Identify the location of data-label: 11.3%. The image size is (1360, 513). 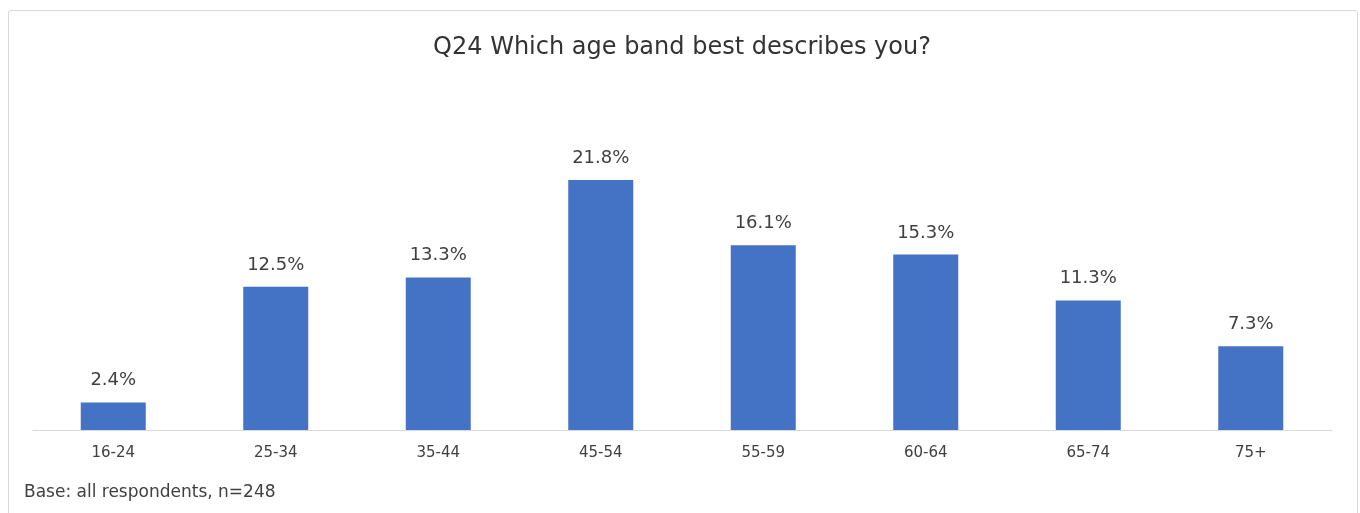
(1088, 277).